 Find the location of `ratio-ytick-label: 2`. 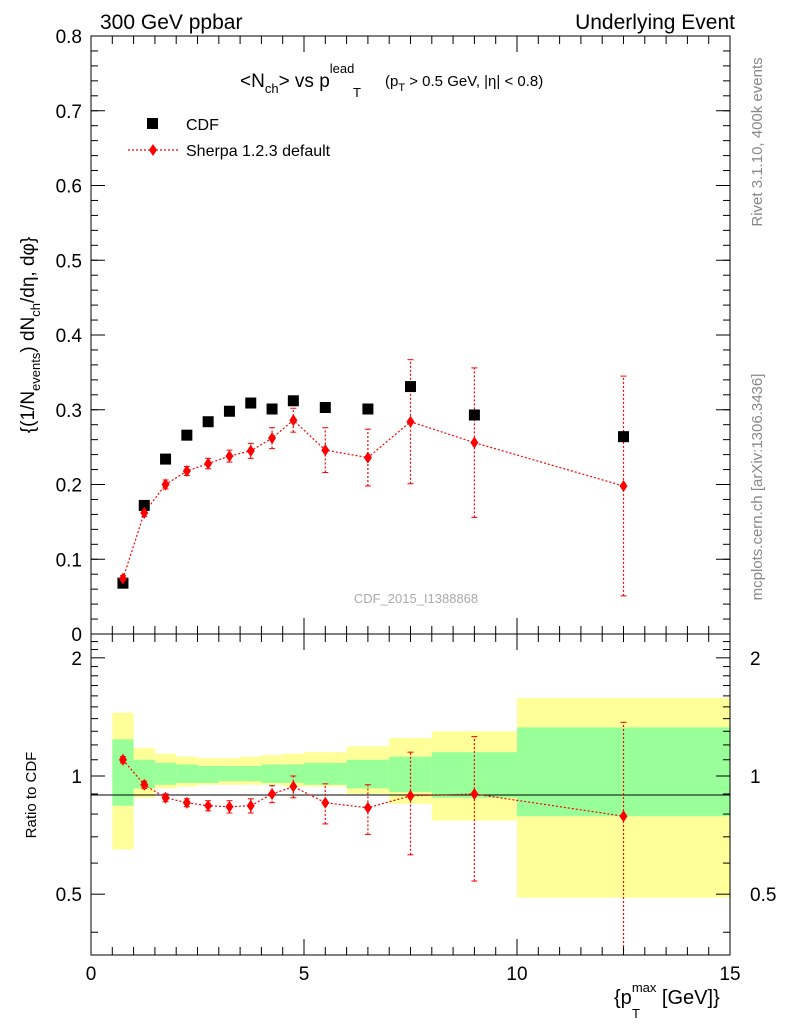

ratio-ytick-label: 2 is located at coordinates (76, 659).